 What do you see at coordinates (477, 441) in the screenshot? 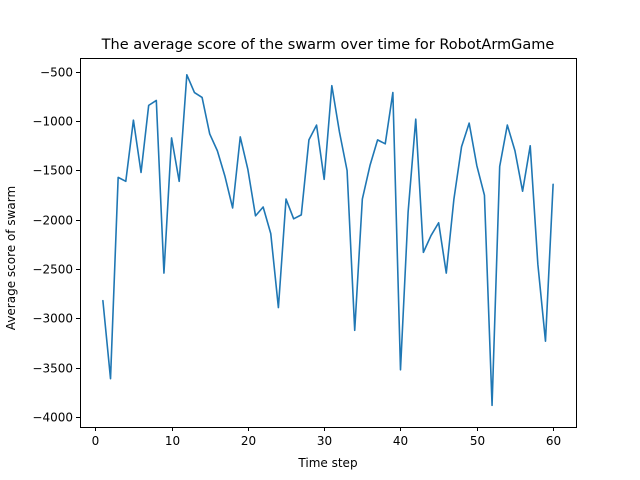
I see `x-tick-label: 50` at bounding box center [477, 441].